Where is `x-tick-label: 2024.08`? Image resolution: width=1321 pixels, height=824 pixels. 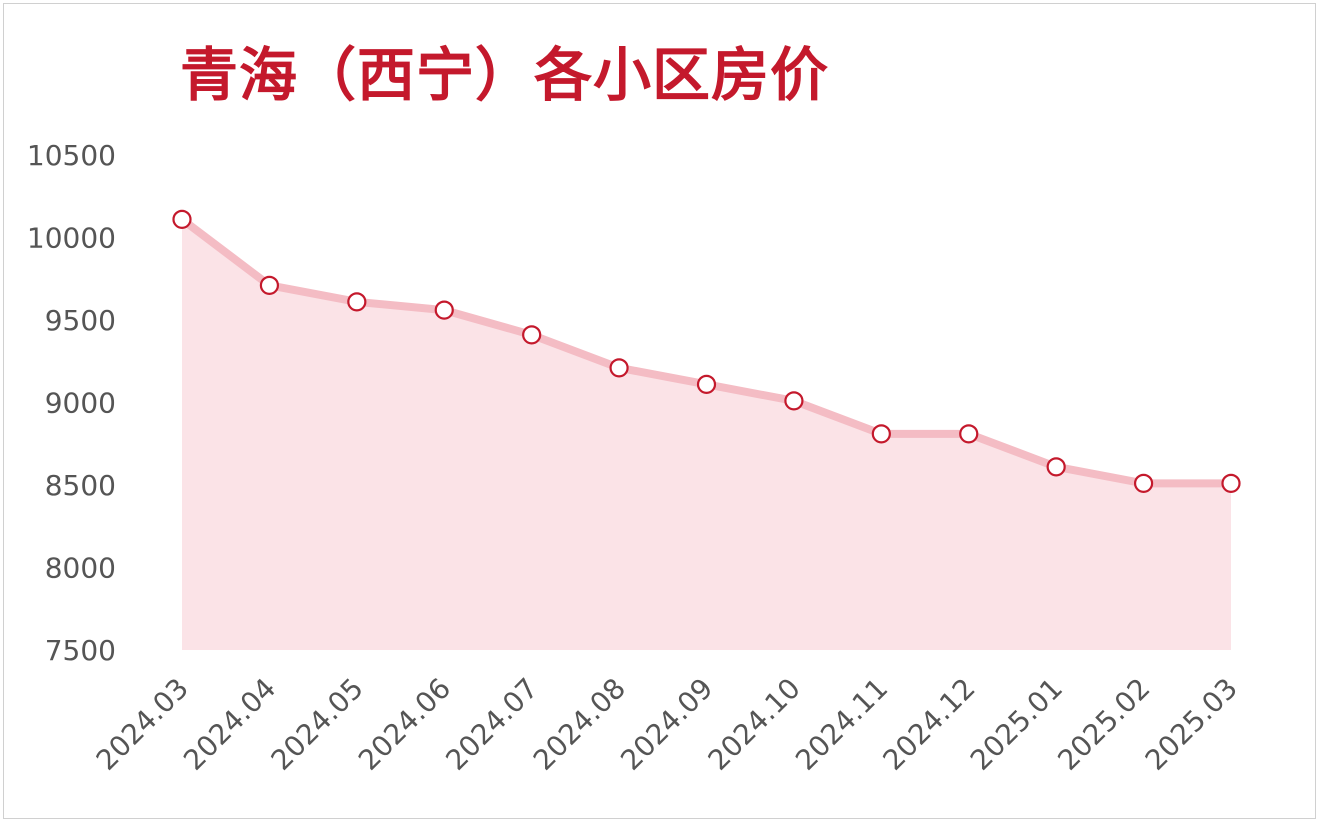
x-tick-label: 2024.08 is located at coordinates (579, 724).